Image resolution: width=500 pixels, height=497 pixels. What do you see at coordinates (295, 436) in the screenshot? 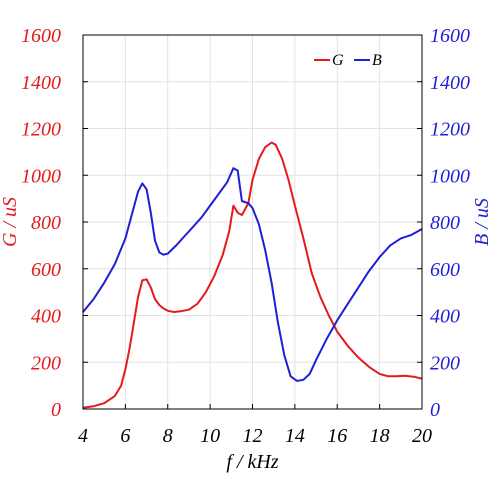
I see `x-tick-label-5: 14` at bounding box center [295, 436].